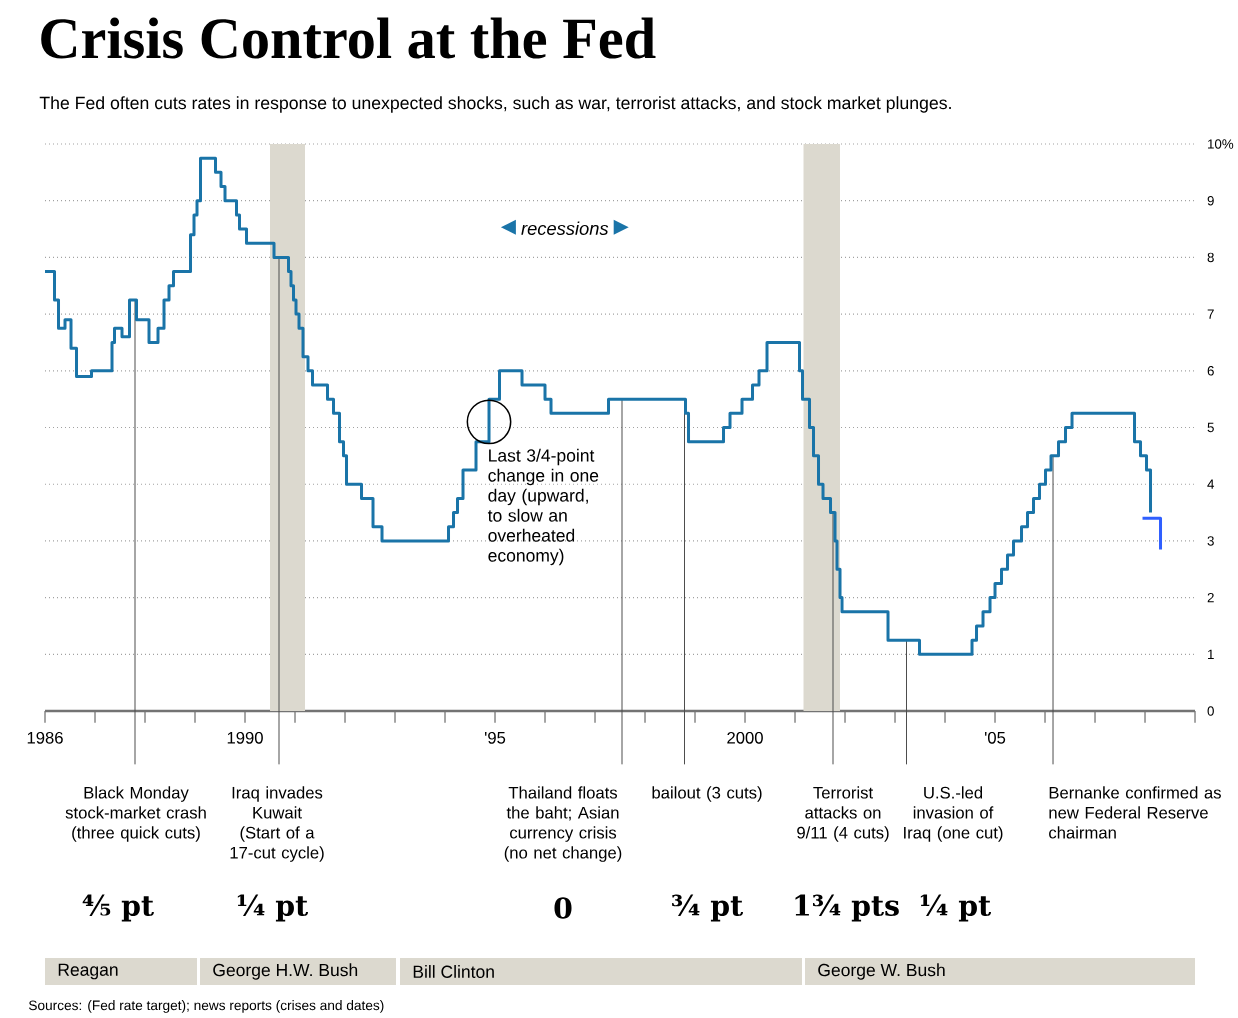 This screenshot has width=1238, height=1018. Describe the element at coordinates (1210, 541) in the screenshot. I see `y-tick-label: 3` at that location.